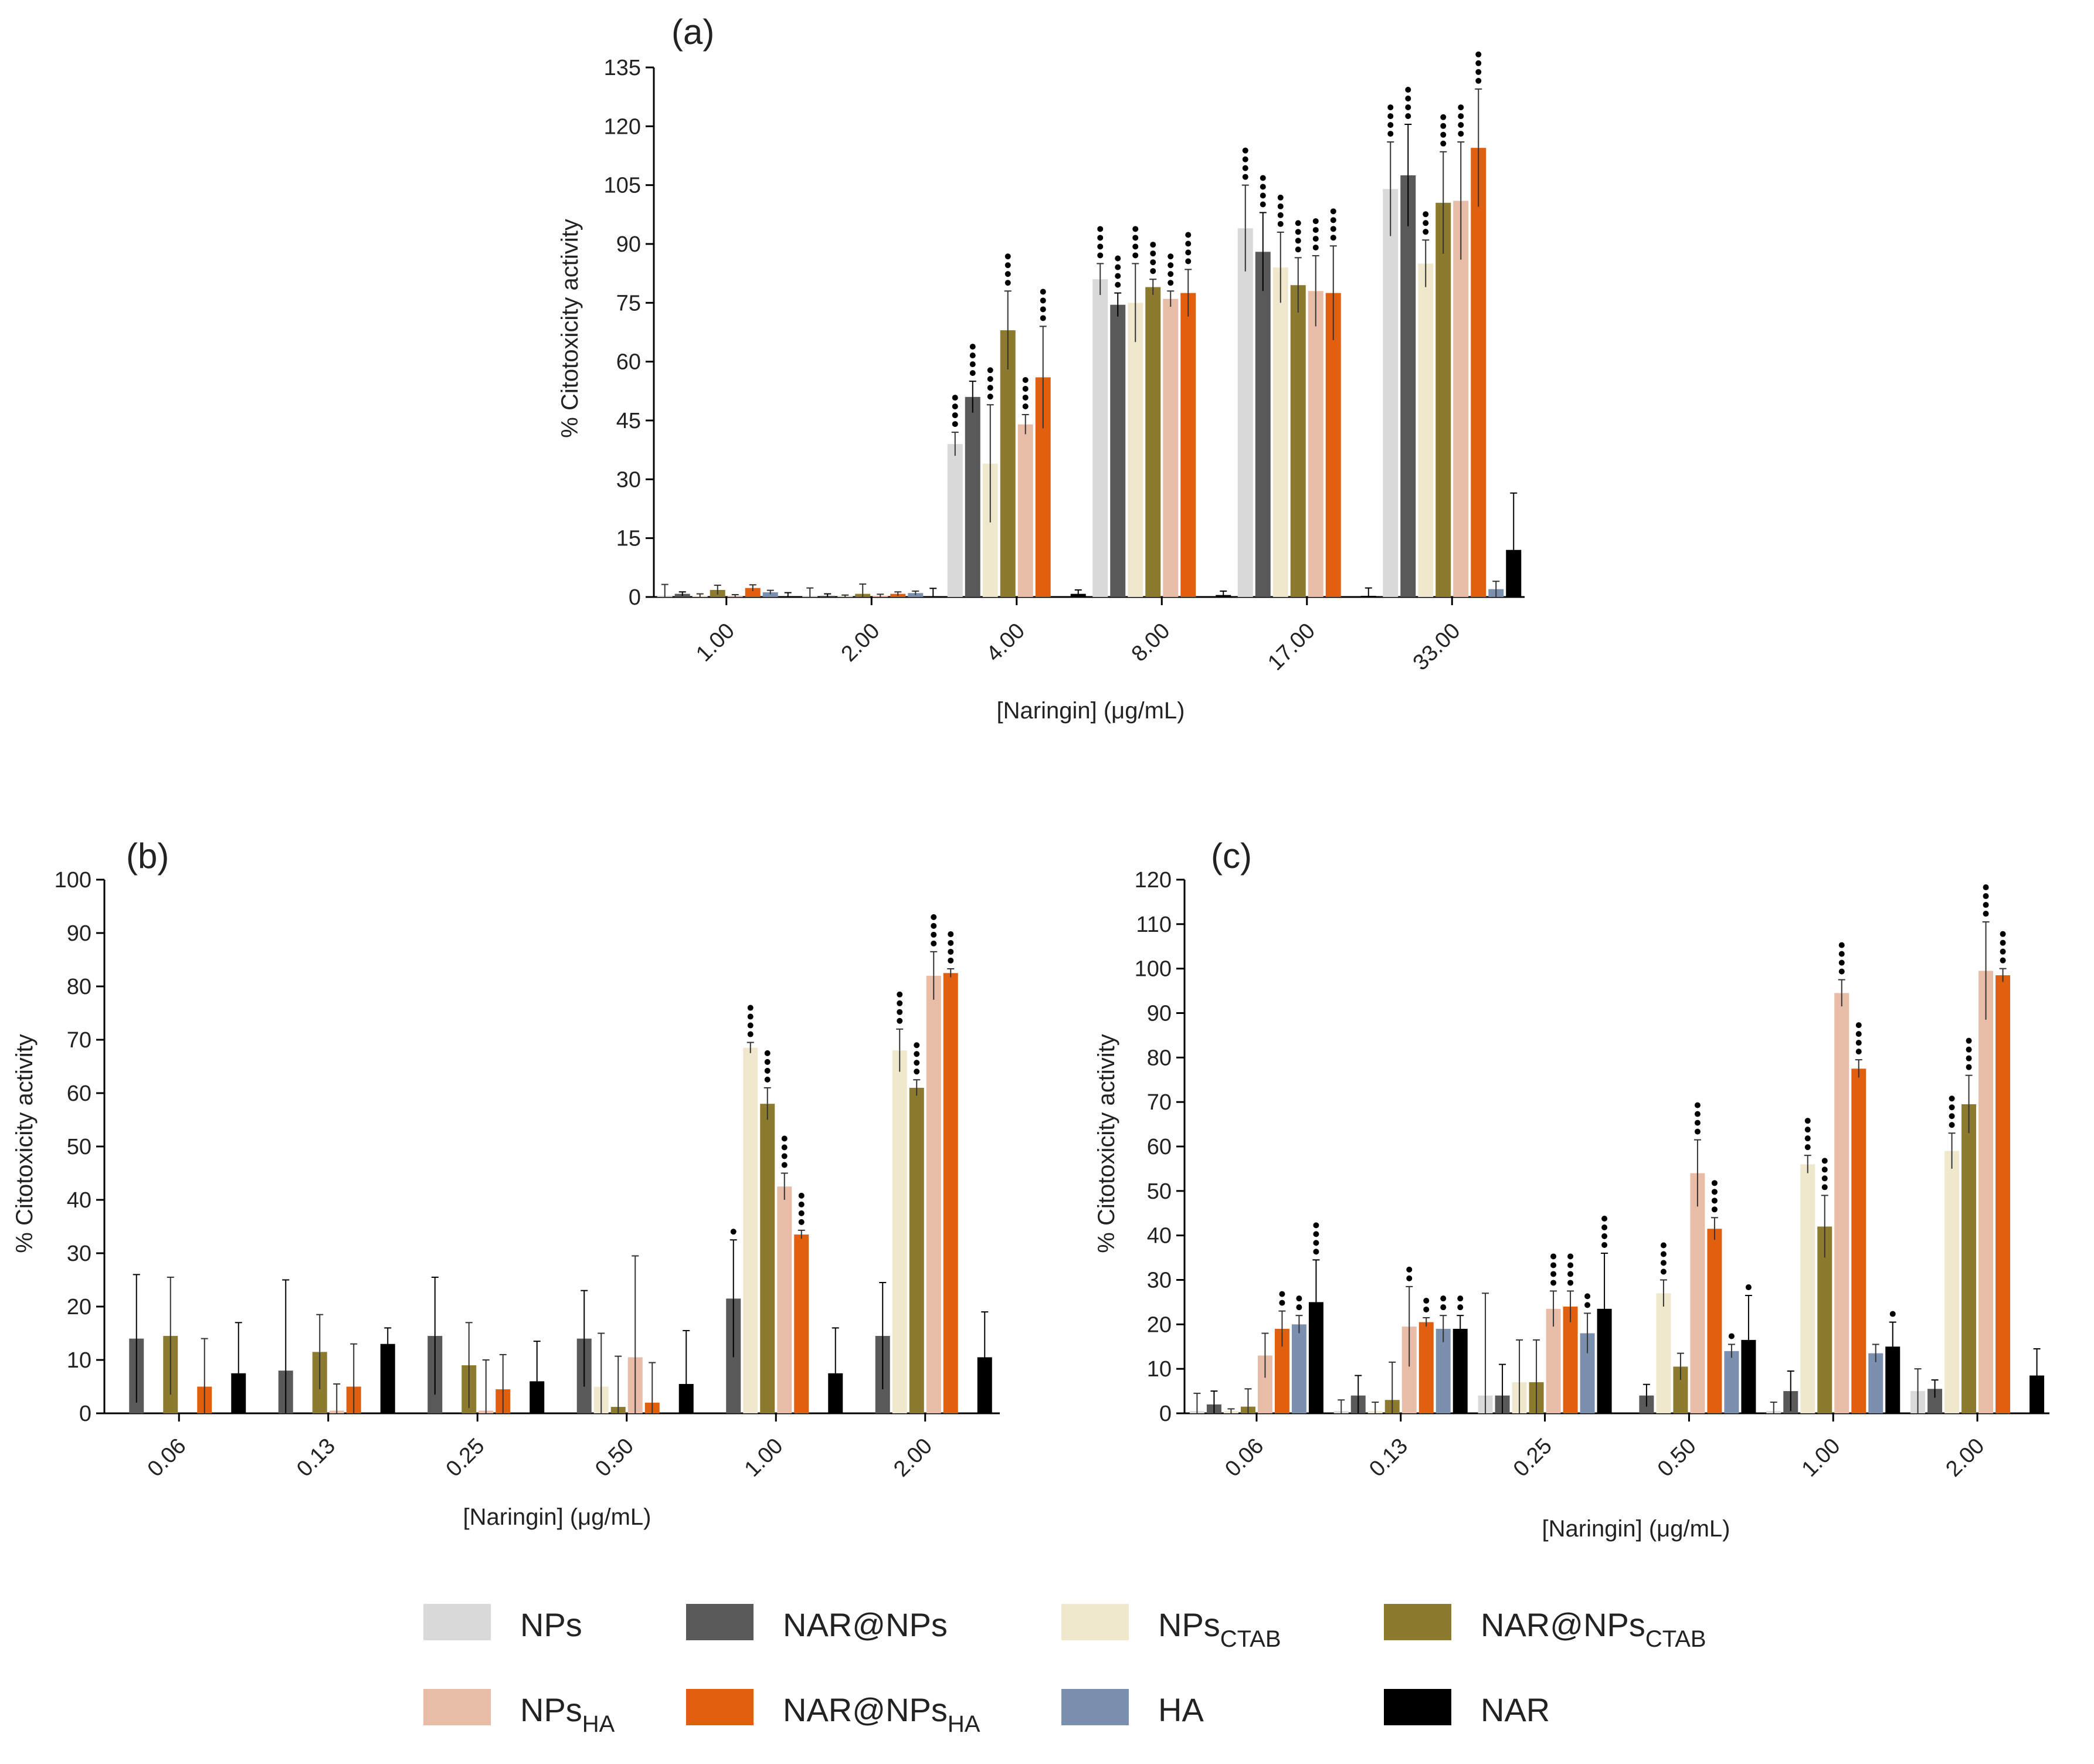 This screenshot has height=1764, width=2094. Describe the element at coordinates (1467, 1708) in the screenshot. I see `legend-item: NAR` at that location.